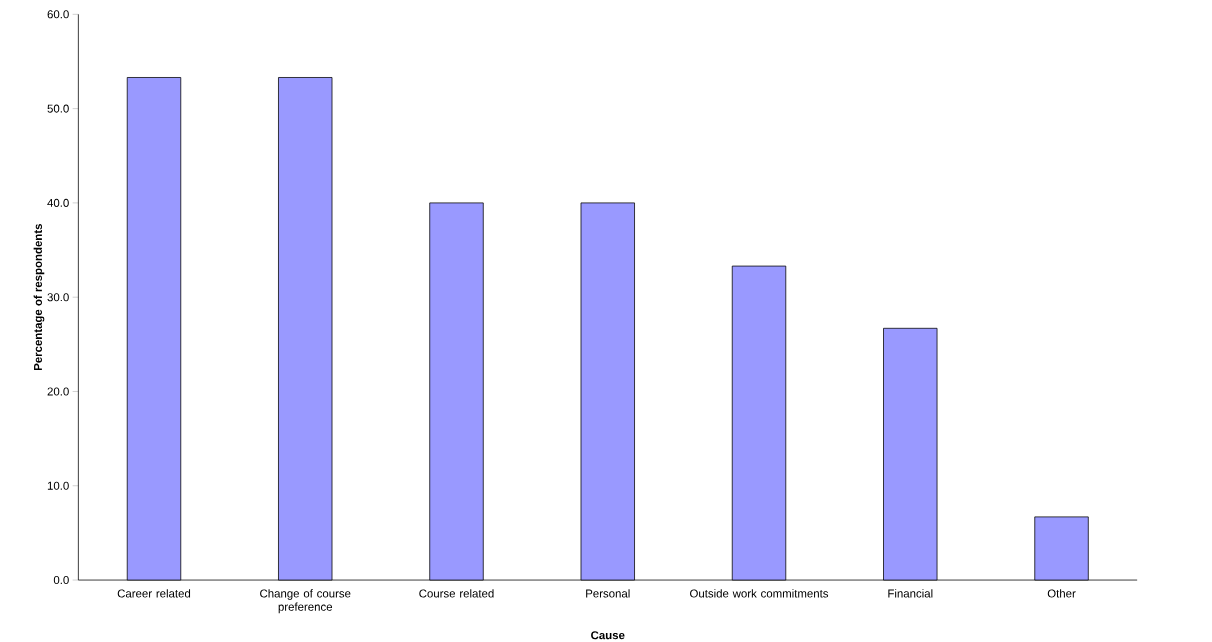 The width and height of the screenshot is (1212, 642). Describe the element at coordinates (608, 593) in the screenshot. I see `x-tick-label: Personal` at that location.